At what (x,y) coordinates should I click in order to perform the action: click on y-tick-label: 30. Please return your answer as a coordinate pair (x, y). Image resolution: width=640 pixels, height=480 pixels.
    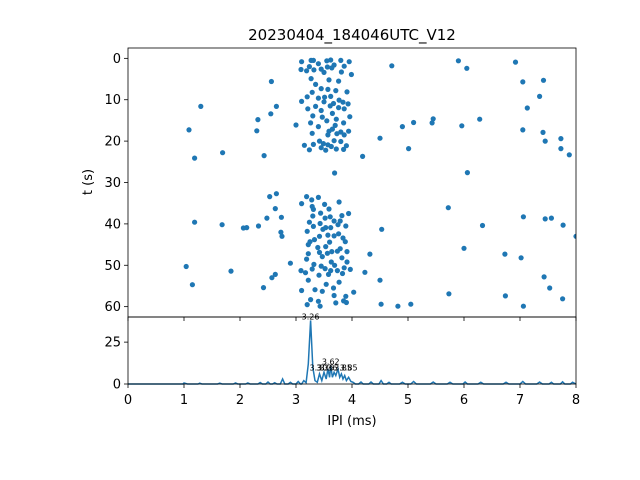
    Looking at the image, I should click on (112, 183).